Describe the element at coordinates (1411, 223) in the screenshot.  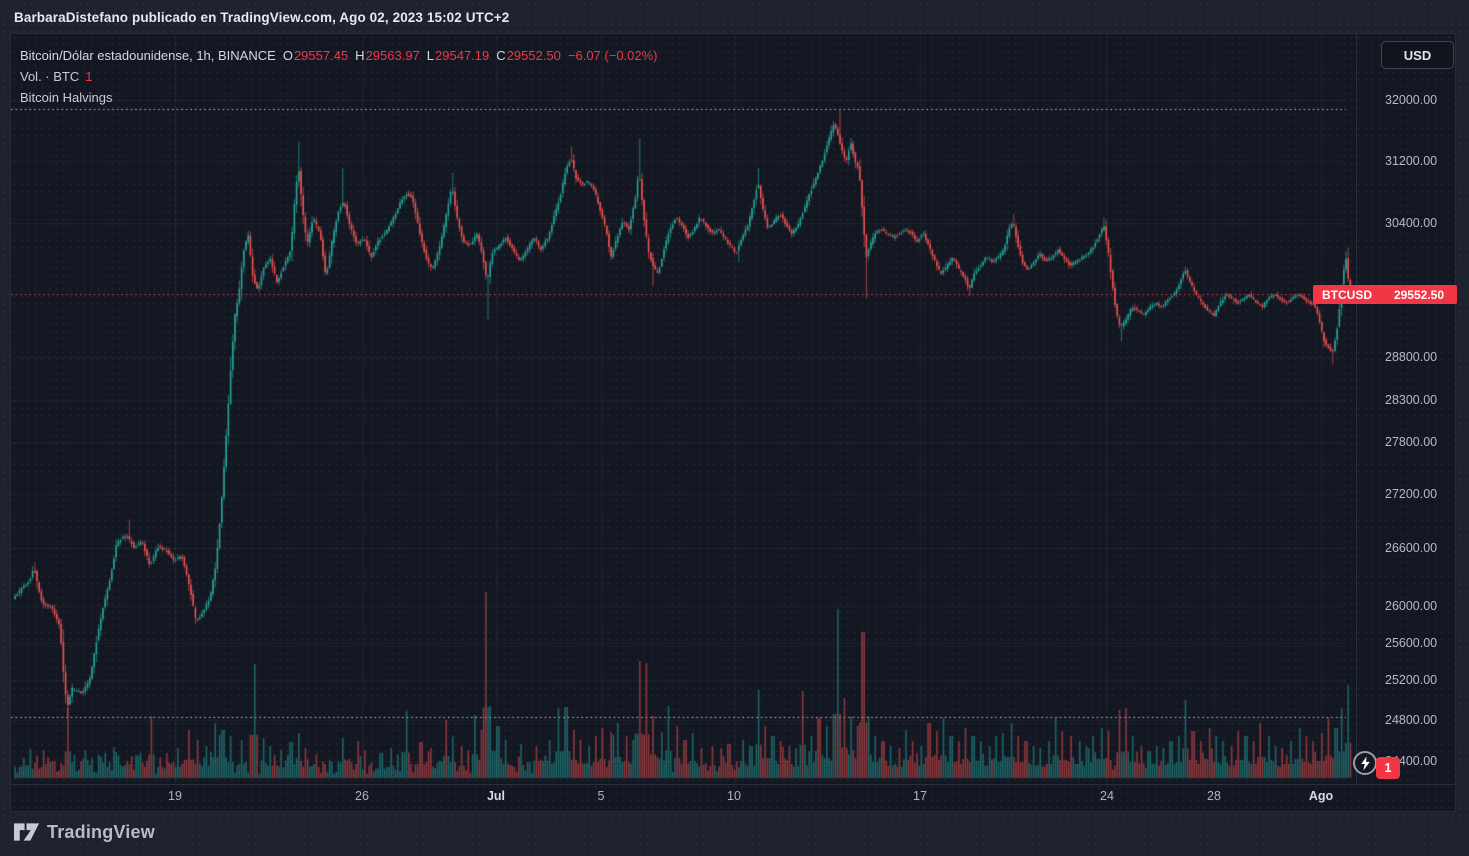
I see `price-axis-label: 30400.00` at that location.